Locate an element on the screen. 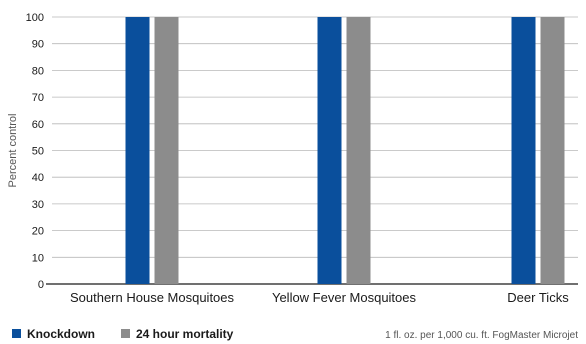 The width and height of the screenshot is (586, 344). y-tick-label: 20 is located at coordinates (38, 232).